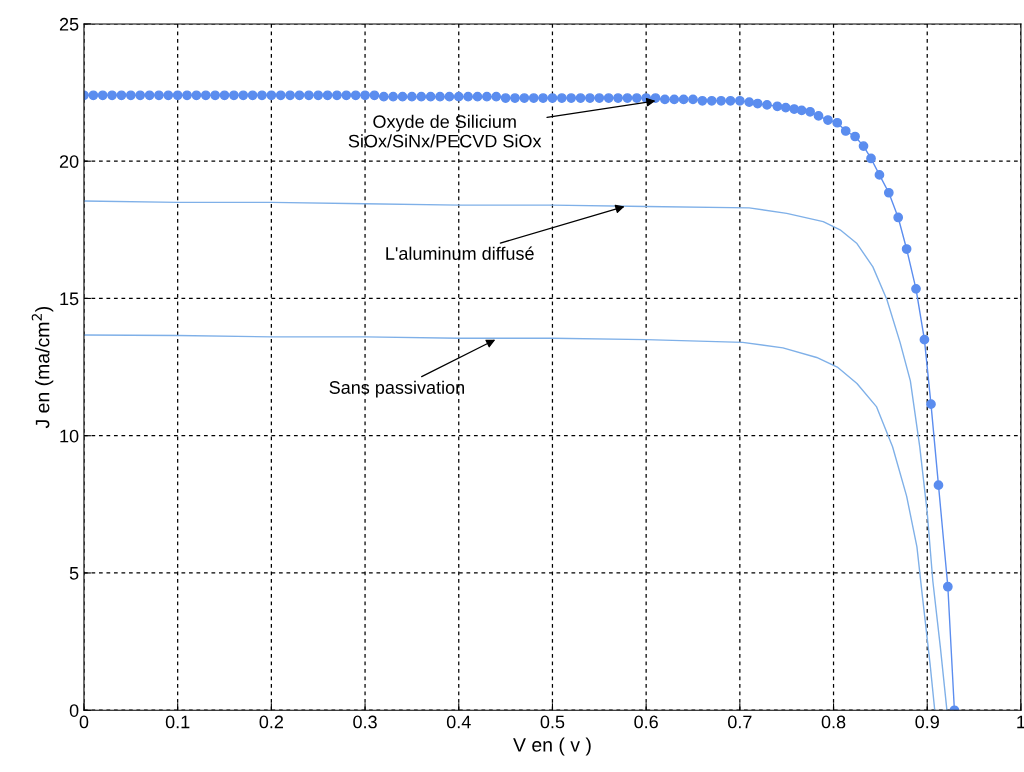 The height and width of the screenshot is (772, 1024). What do you see at coordinates (271, 722) in the screenshot?
I see `x-tick-label: 0.2` at bounding box center [271, 722].